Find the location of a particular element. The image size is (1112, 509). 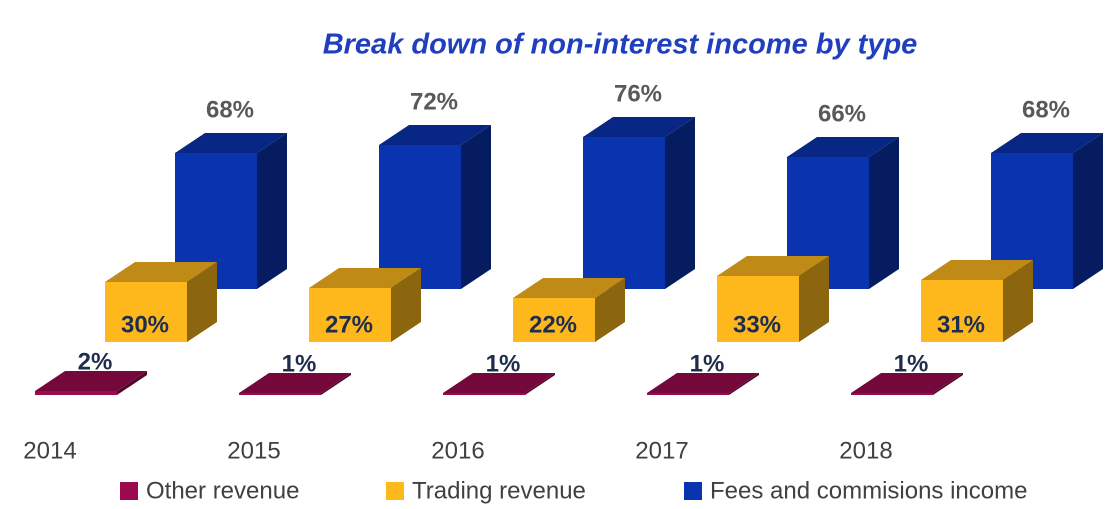

value-label: 2% is located at coordinates (95, 361).